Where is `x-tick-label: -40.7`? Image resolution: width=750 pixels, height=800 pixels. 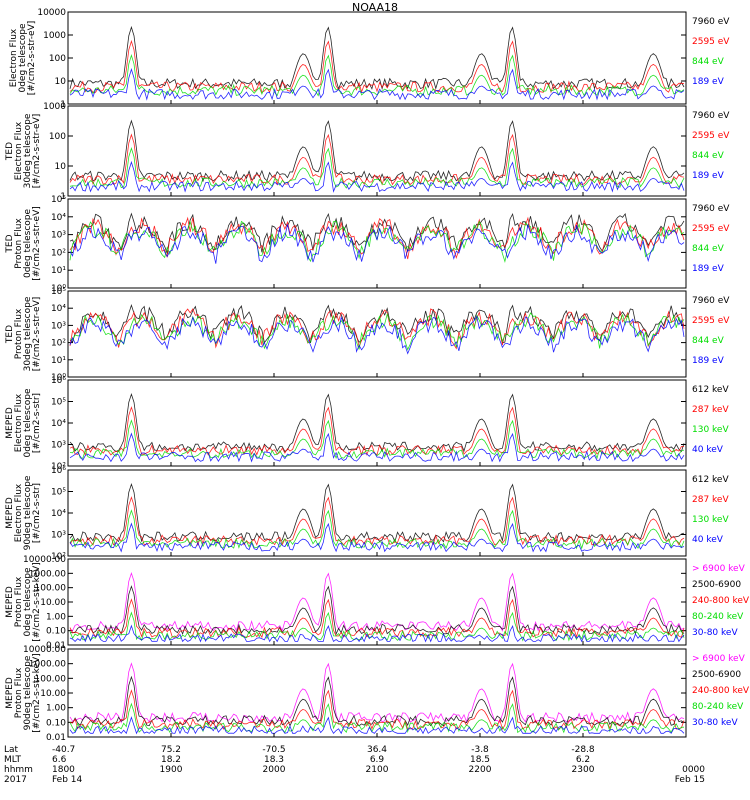
x-tick-label: -40.7 is located at coordinates (63, 750).